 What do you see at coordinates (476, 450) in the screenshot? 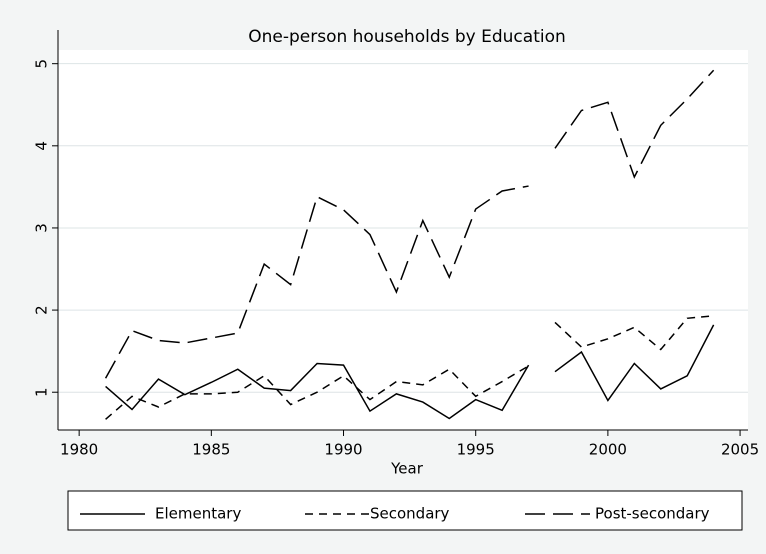
I see `x-tick-label: 1995` at bounding box center [476, 450].